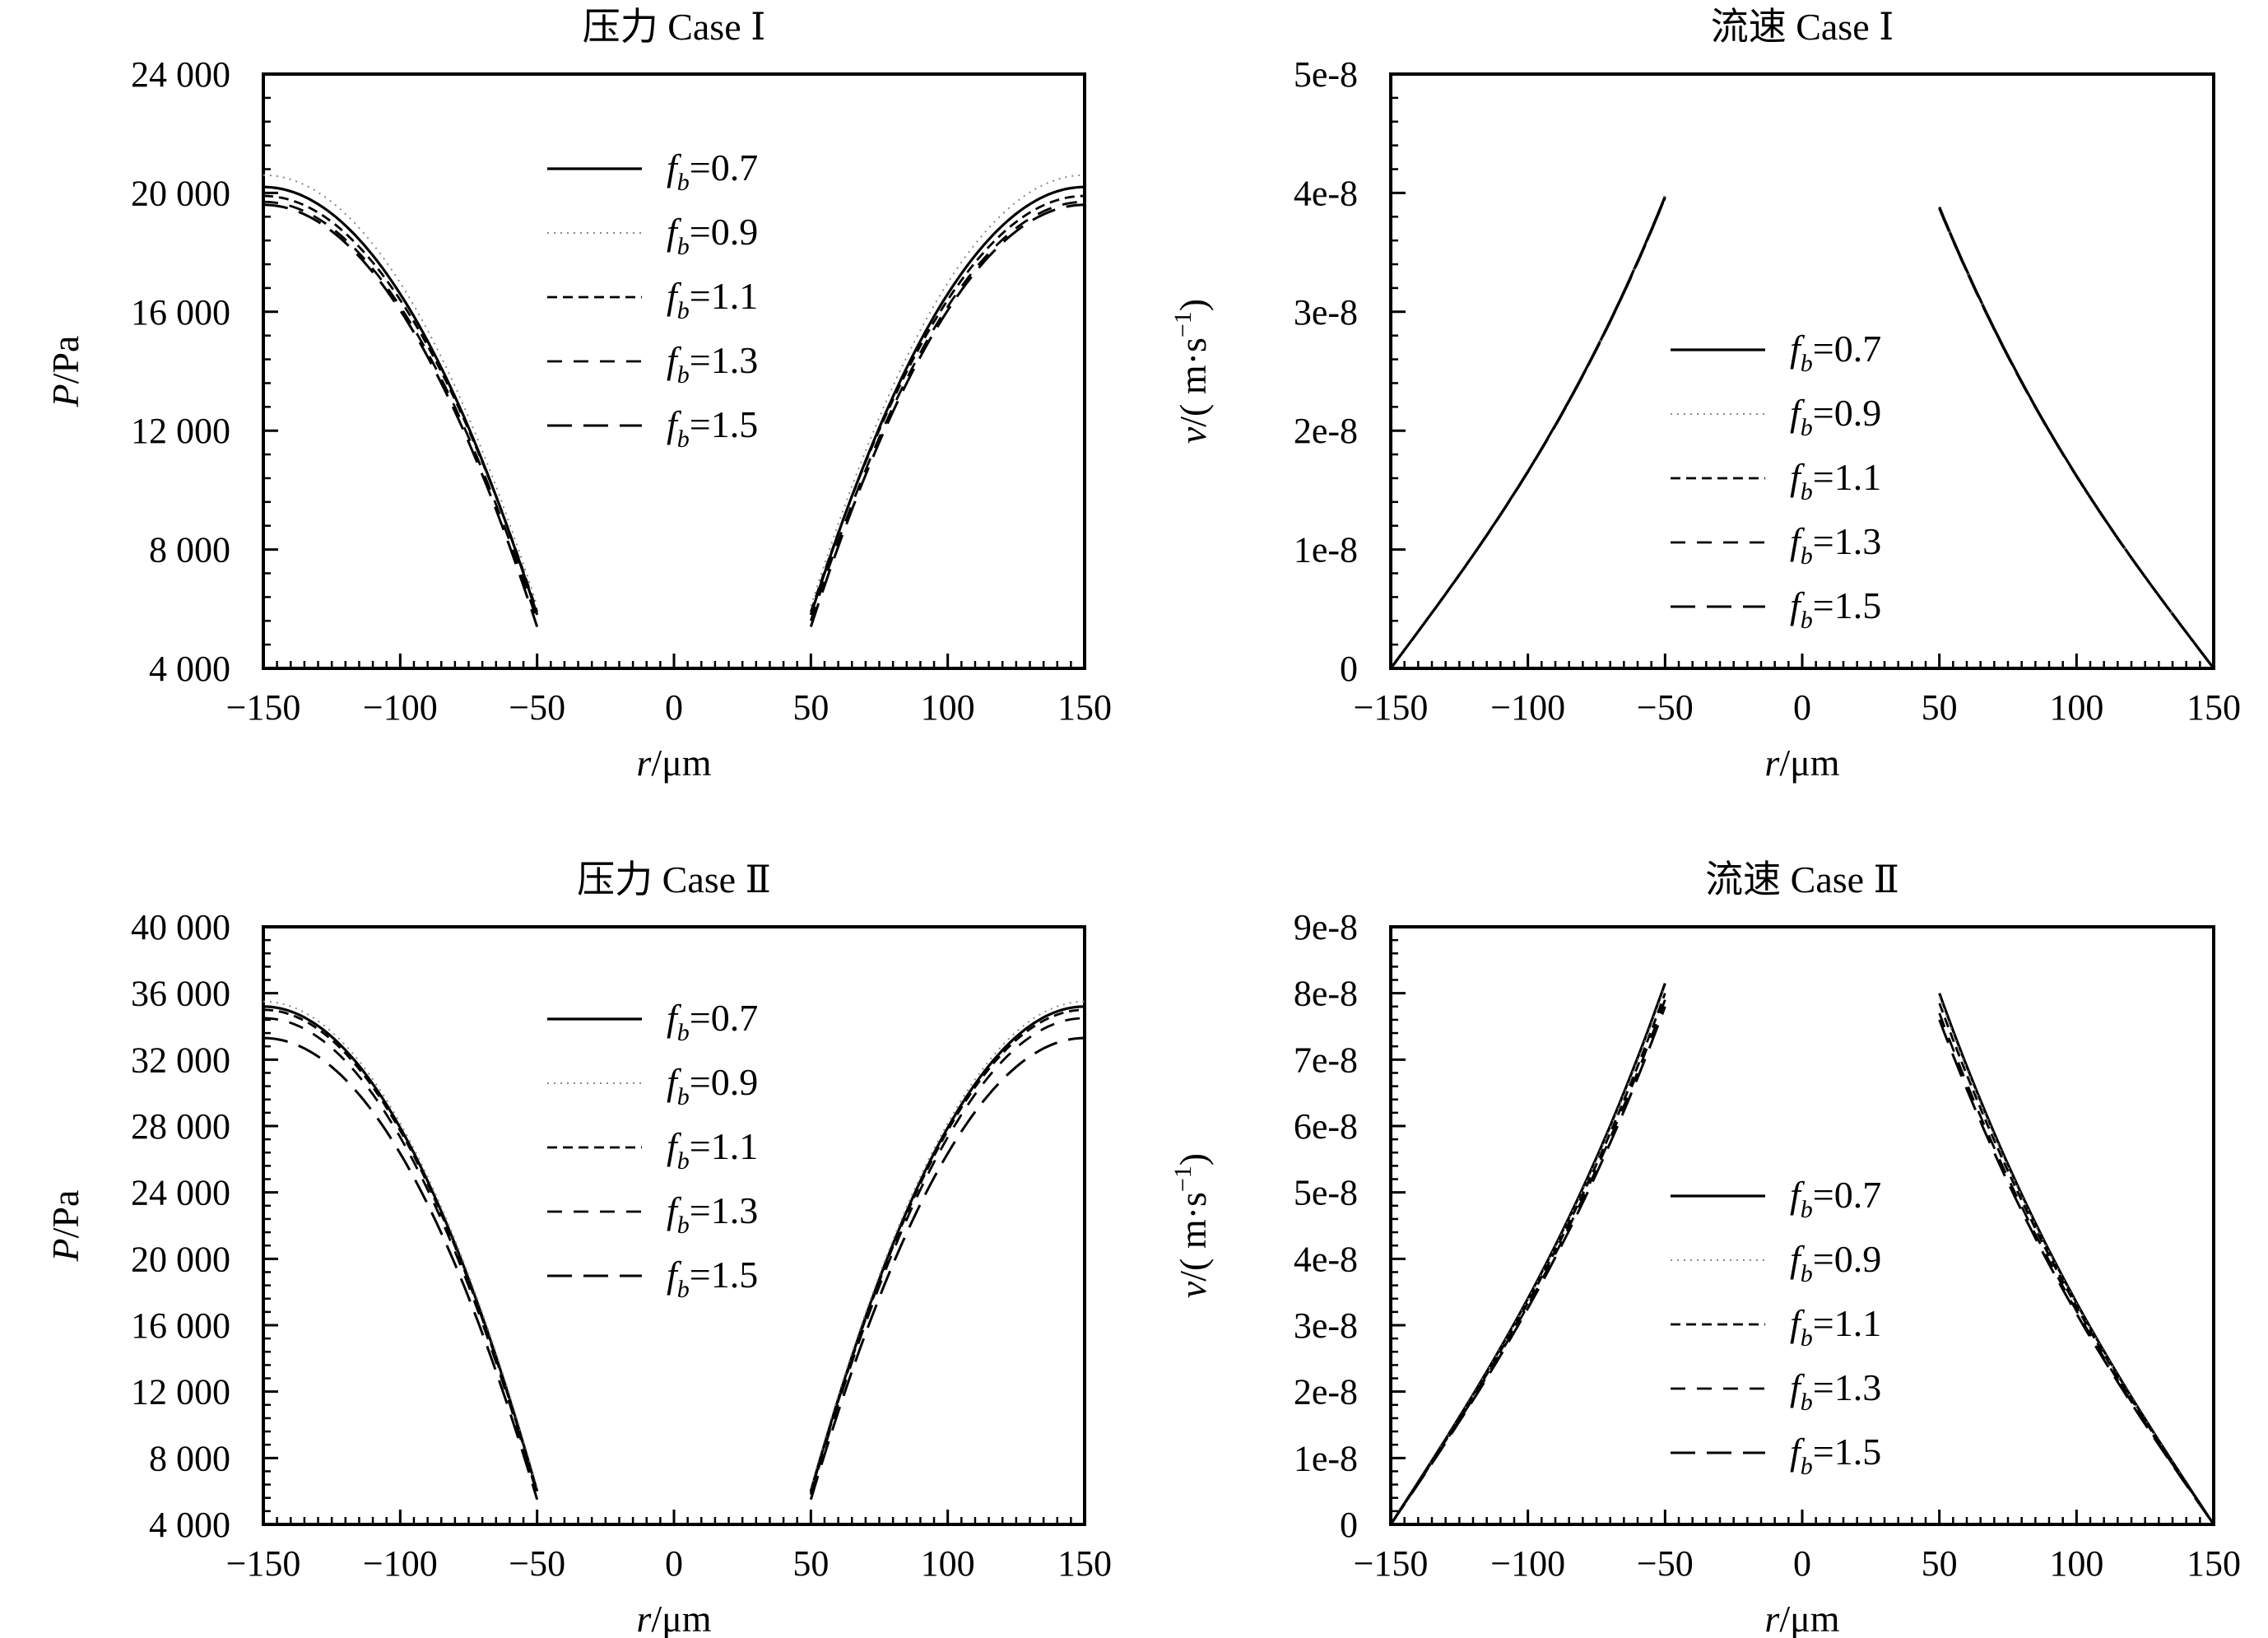 This screenshot has height=1638, width=2268. I want to click on y-tick-label: 6e-8, so click(1326, 1126).